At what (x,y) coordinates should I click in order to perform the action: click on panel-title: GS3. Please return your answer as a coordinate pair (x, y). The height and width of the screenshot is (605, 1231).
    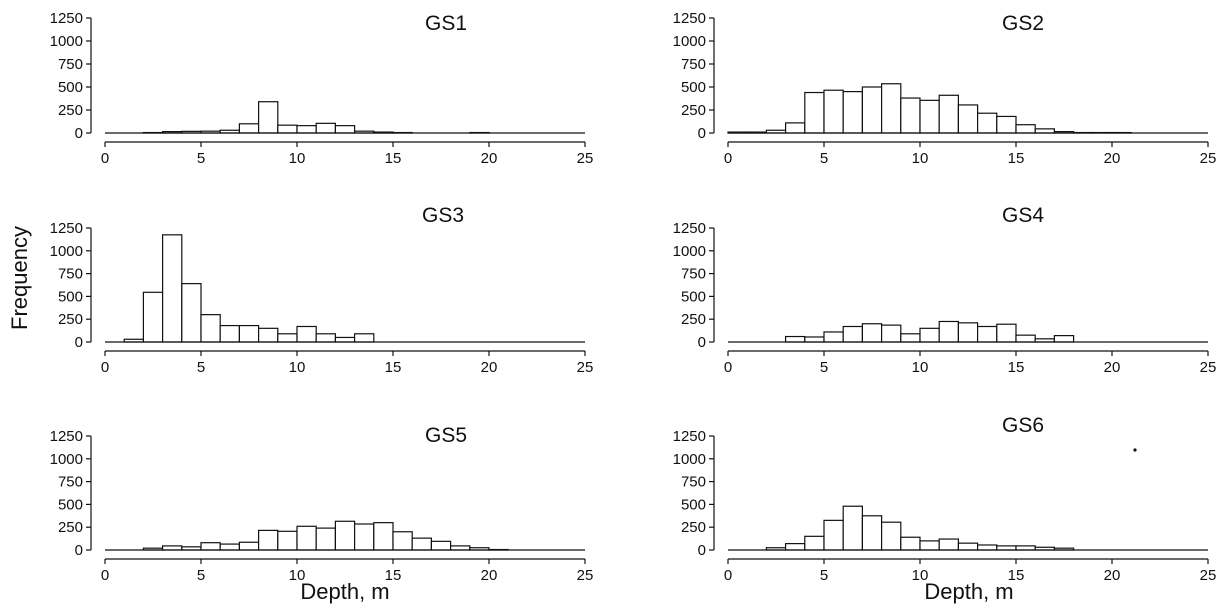
    Looking at the image, I should click on (443, 215).